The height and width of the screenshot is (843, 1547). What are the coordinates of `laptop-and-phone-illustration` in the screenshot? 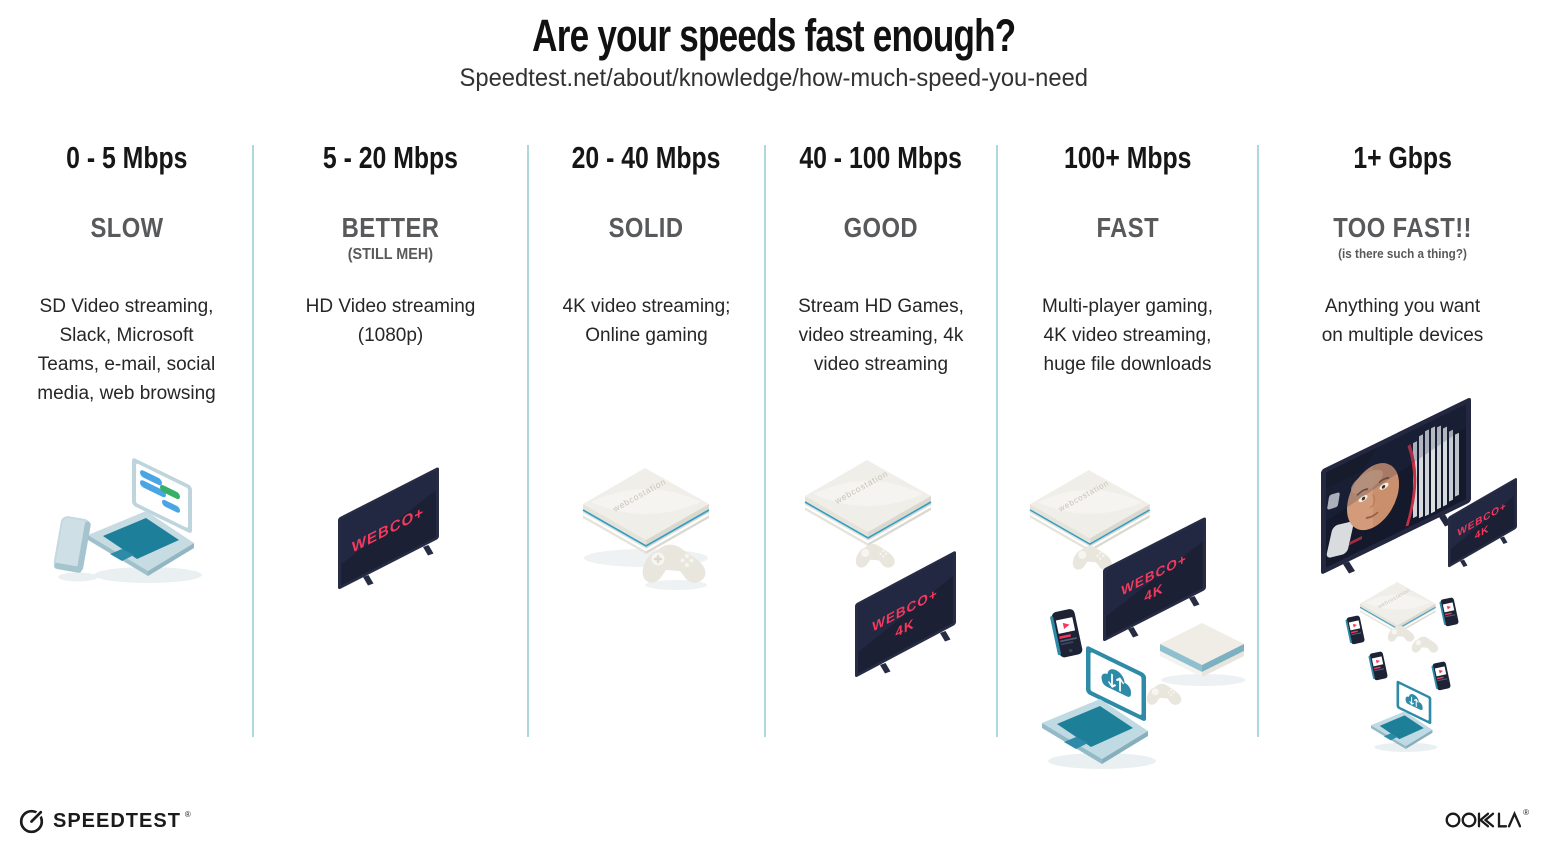 It's located at (127, 520).